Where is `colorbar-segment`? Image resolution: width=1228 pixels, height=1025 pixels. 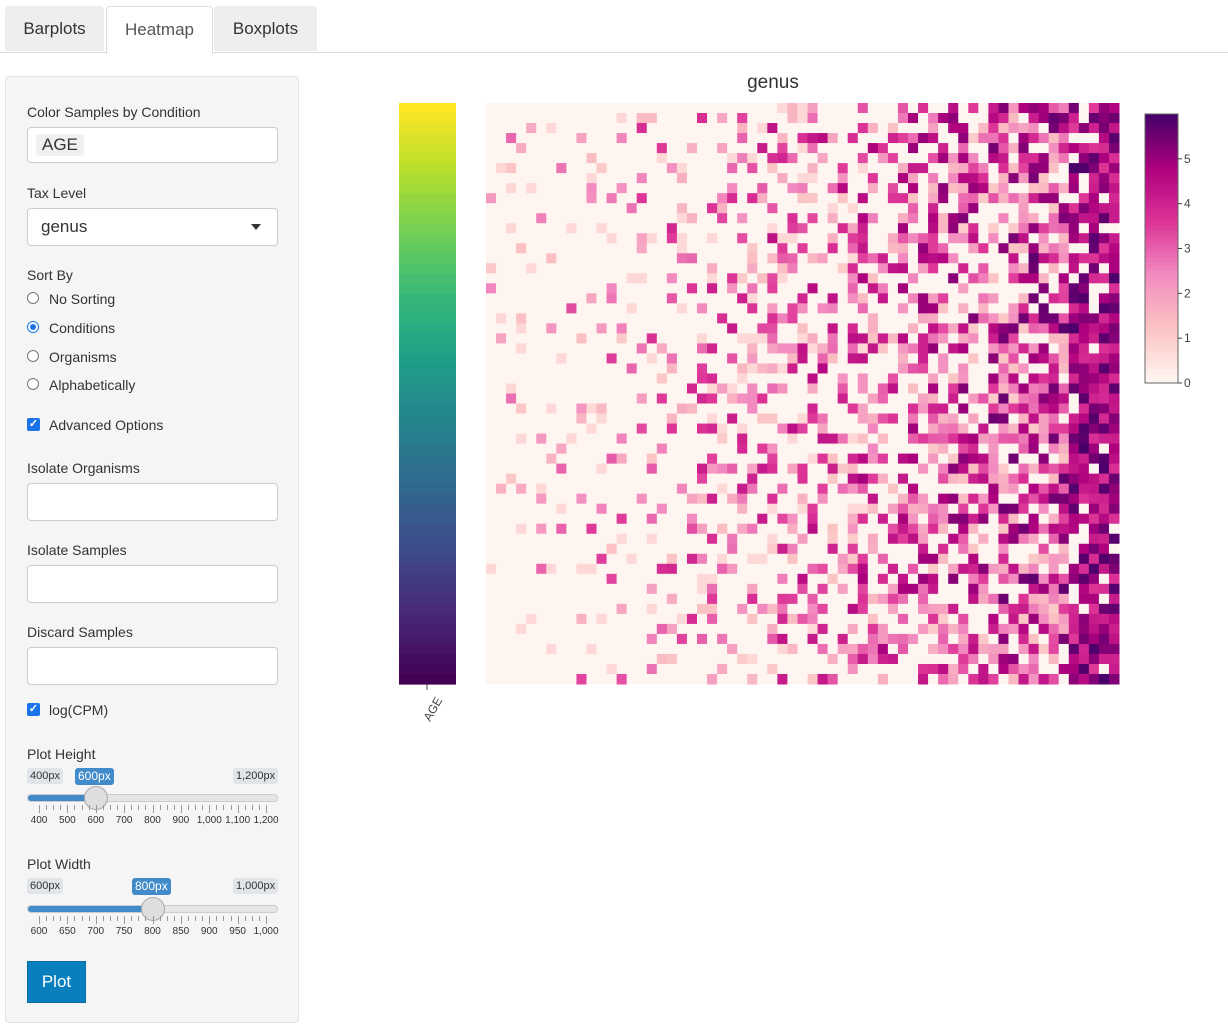
colorbar-segment is located at coordinates (1161, 157).